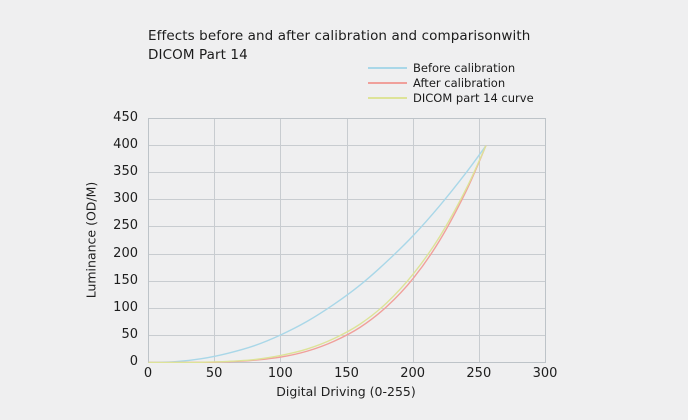 This screenshot has width=688, height=420. What do you see at coordinates (459, 82) in the screenshot?
I see `legend-label: After calibration` at bounding box center [459, 82].